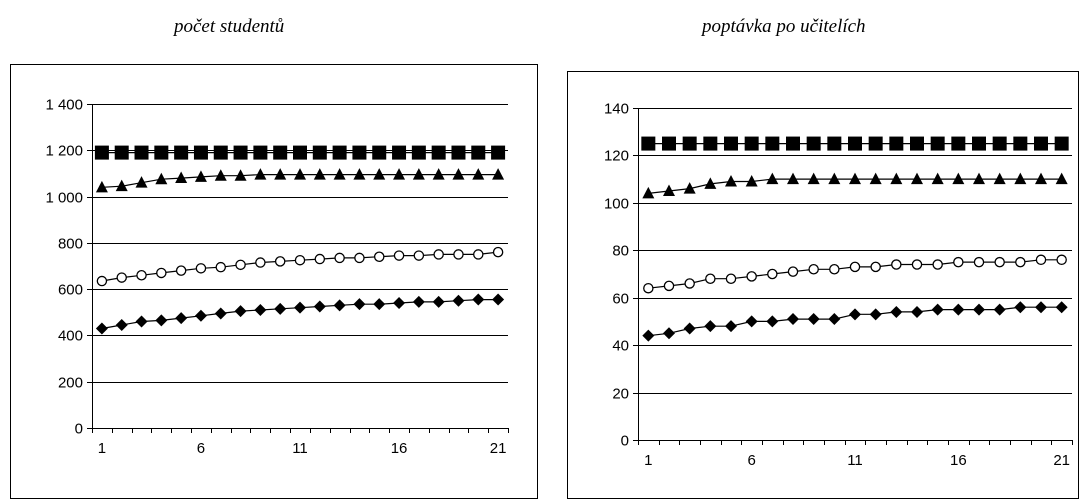 Image resolution: width=1083 pixels, height=500 pixels. I want to click on y-tick-label: 1 200, so click(64, 151).